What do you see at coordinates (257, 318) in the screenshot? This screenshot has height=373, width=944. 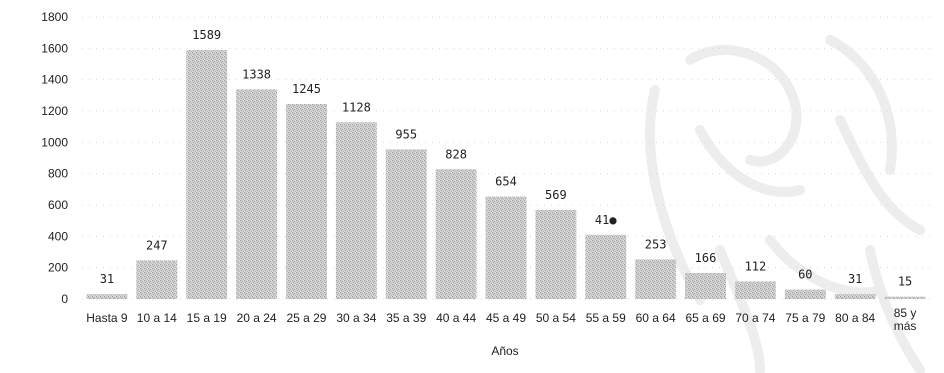 I see `x-tick-label: 20 a 24` at bounding box center [257, 318].